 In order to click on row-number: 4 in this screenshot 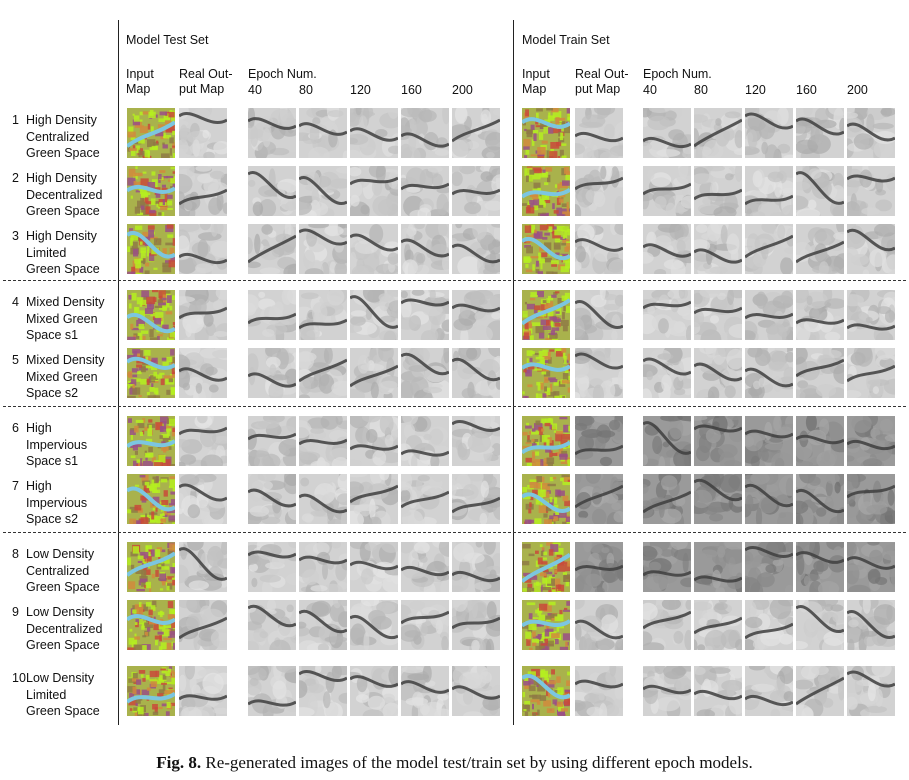, I will do `click(15, 302)`.